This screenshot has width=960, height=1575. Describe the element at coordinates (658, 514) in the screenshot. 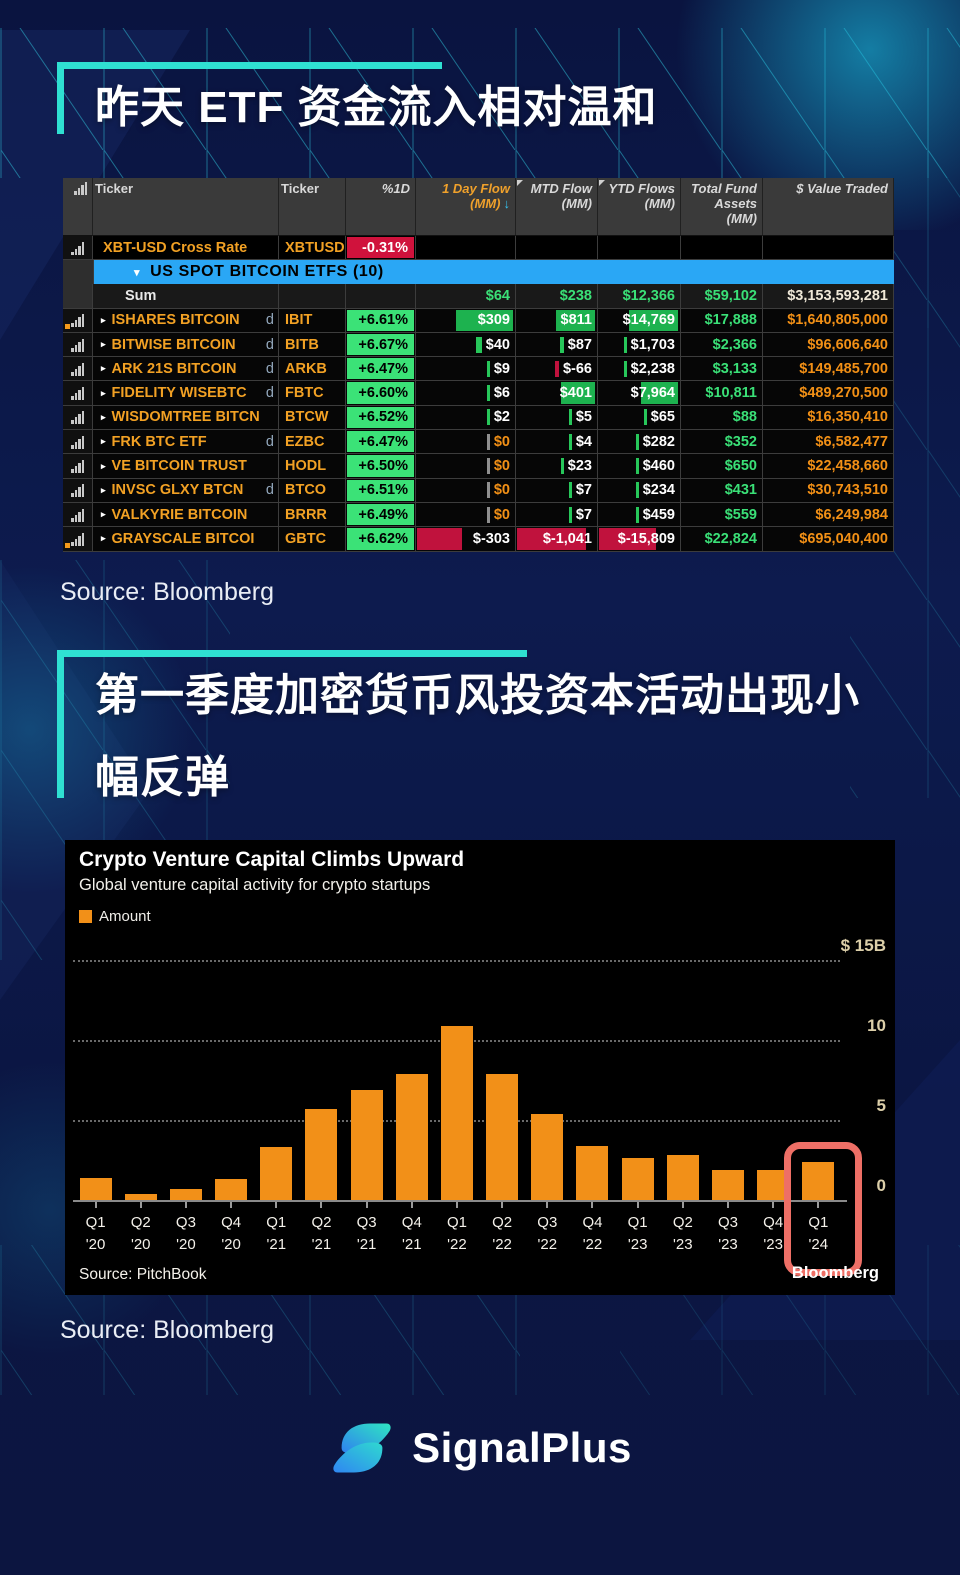

I see `flow-amount: $459` at that location.